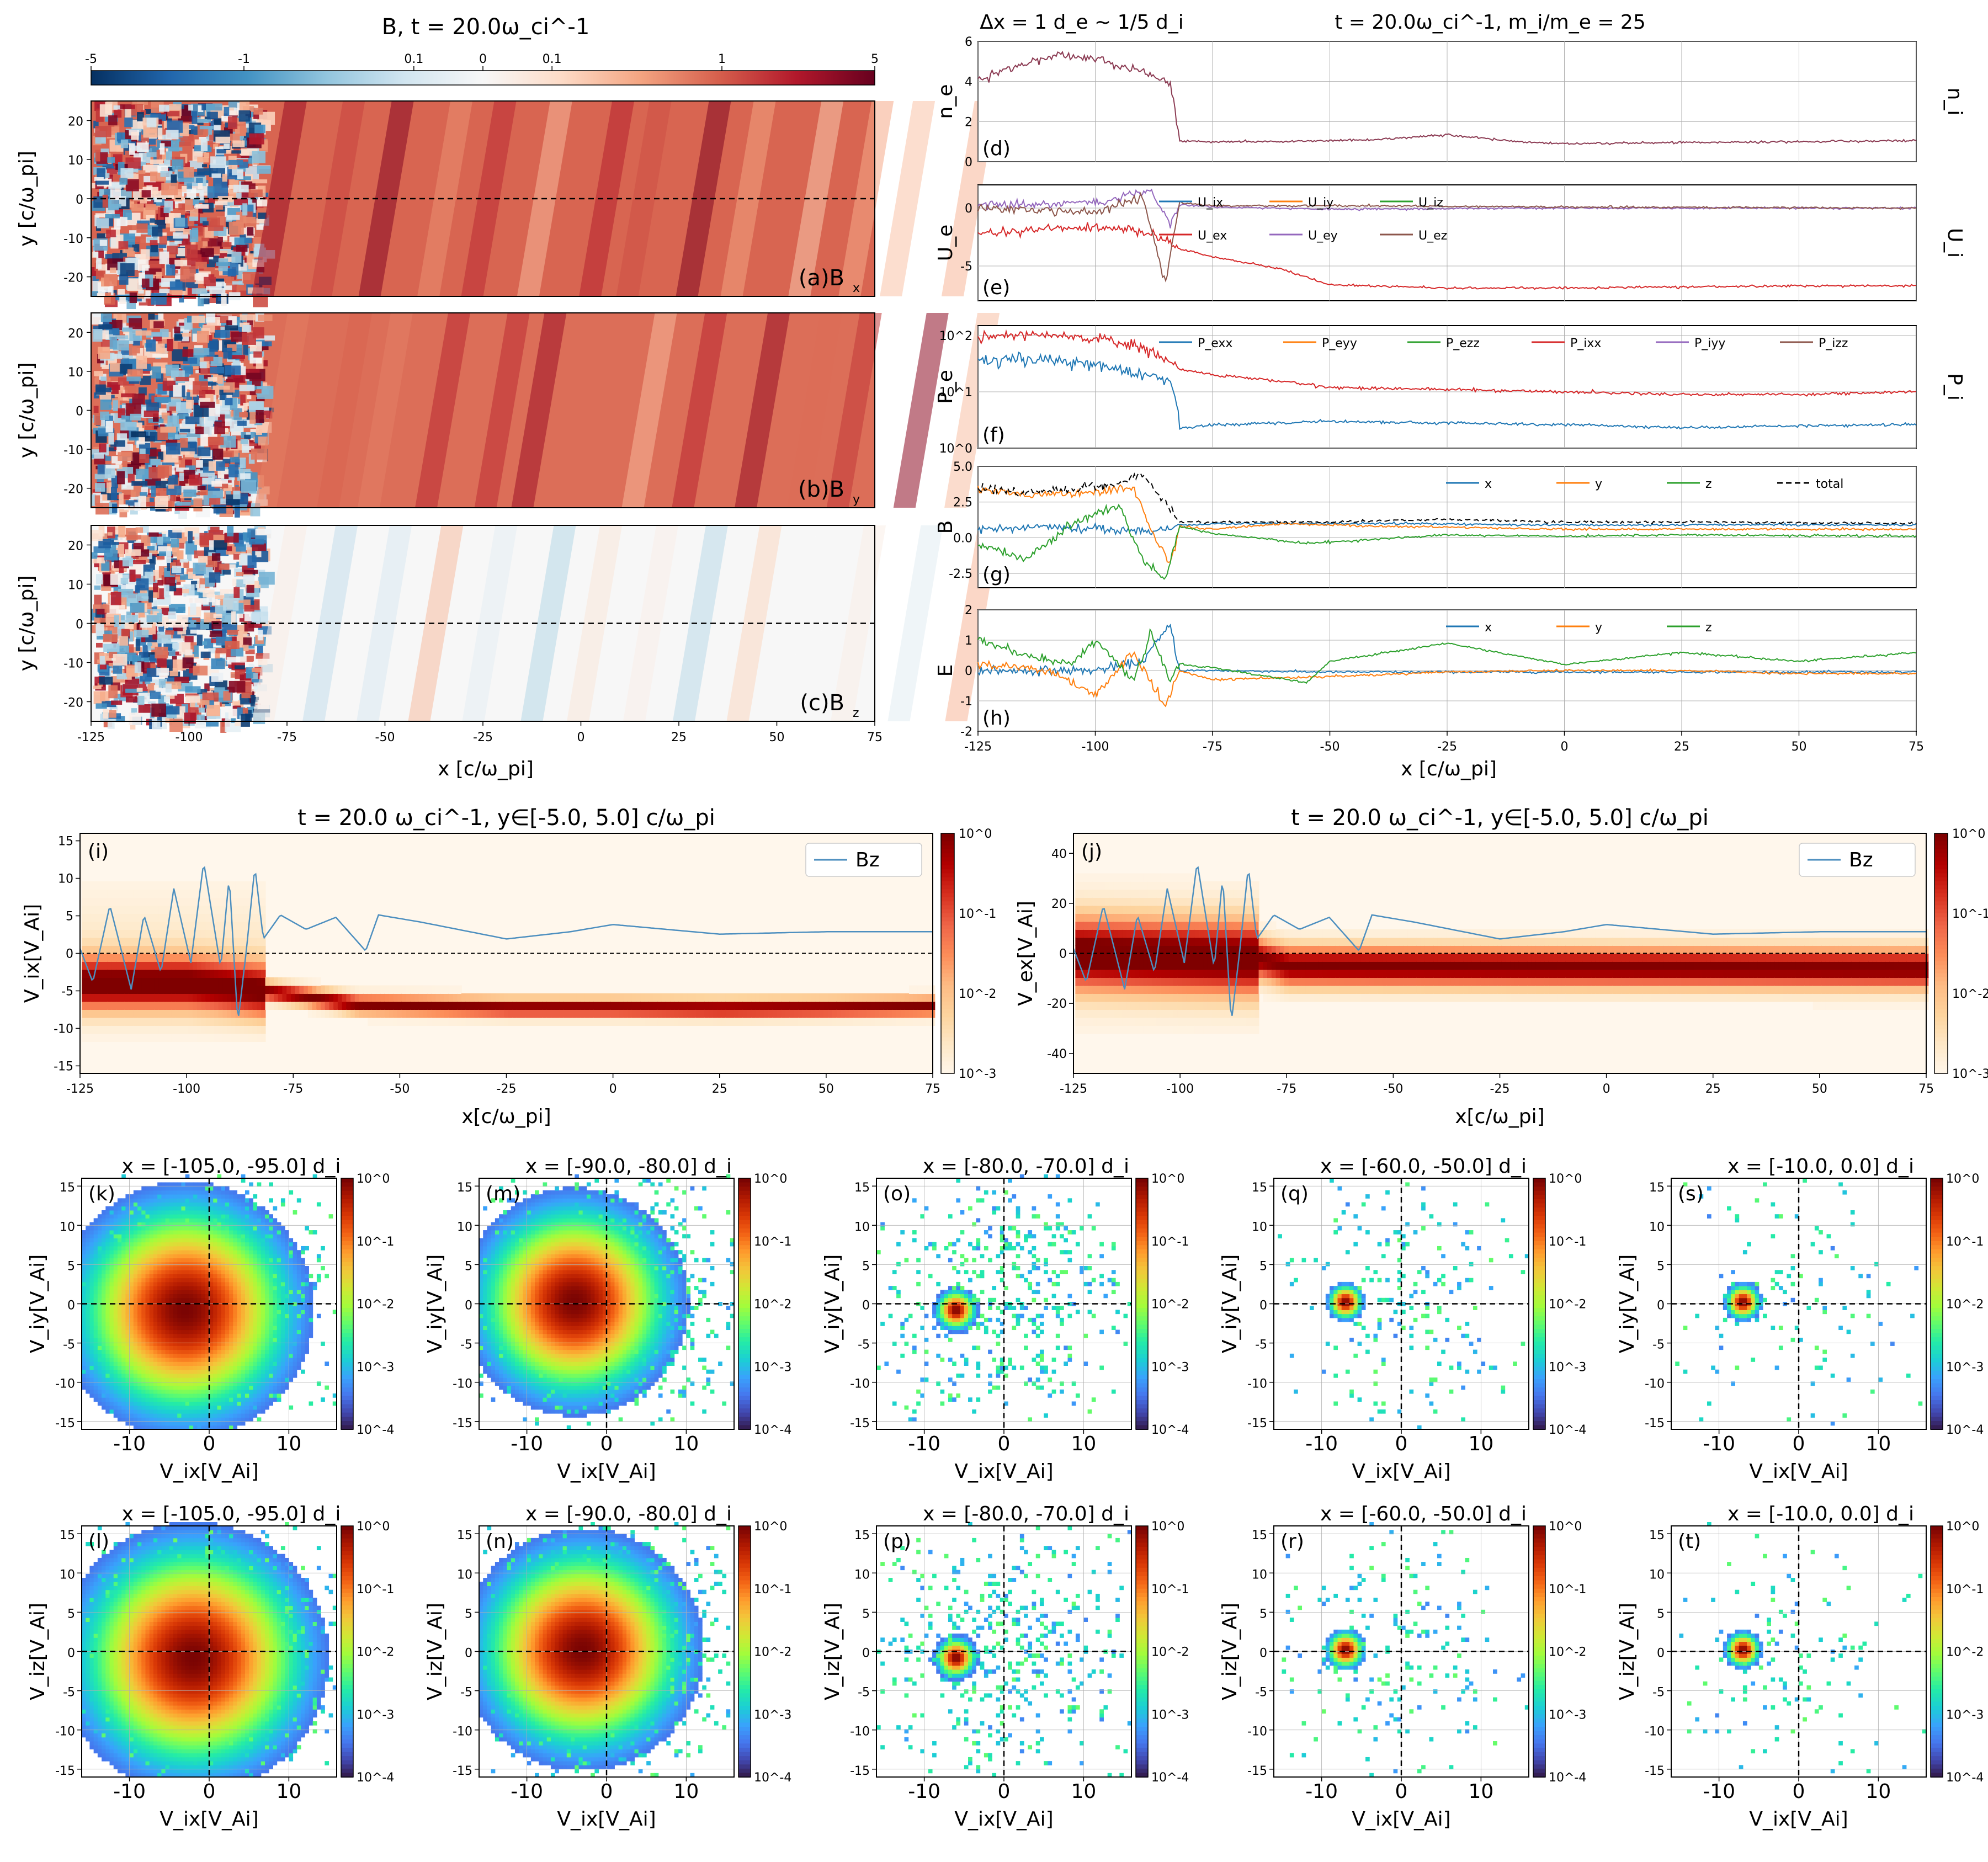 This screenshot has height=1862, width=1988. What do you see at coordinates (1829, 484) in the screenshot?
I see `legend-label: total` at bounding box center [1829, 484].